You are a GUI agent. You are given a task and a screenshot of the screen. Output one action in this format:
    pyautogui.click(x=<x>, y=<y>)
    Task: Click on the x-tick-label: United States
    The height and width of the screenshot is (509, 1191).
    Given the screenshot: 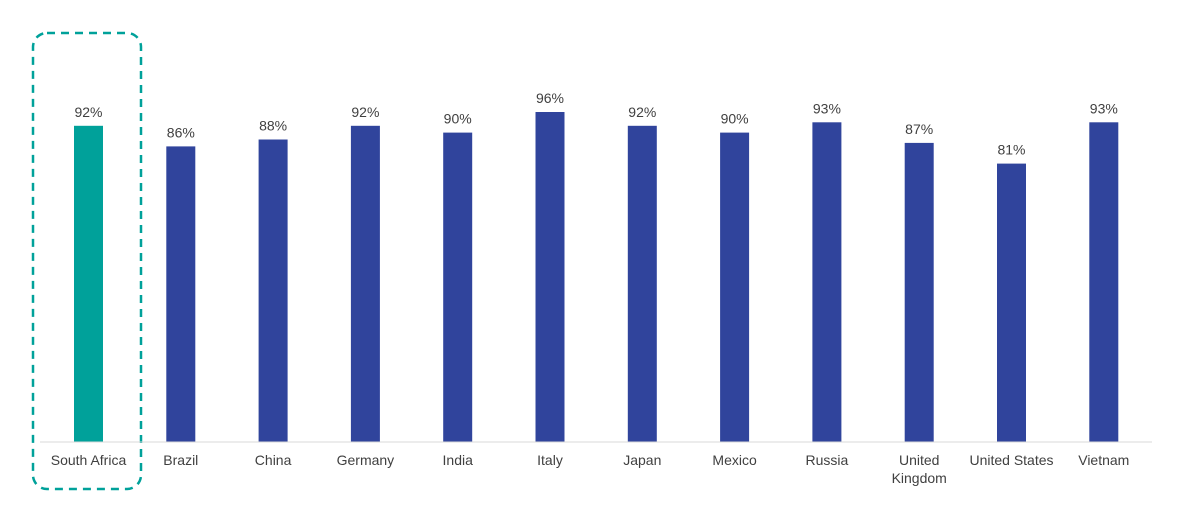 What is the action you would take?
    pyautogui.click(x=1011, y=460)
    